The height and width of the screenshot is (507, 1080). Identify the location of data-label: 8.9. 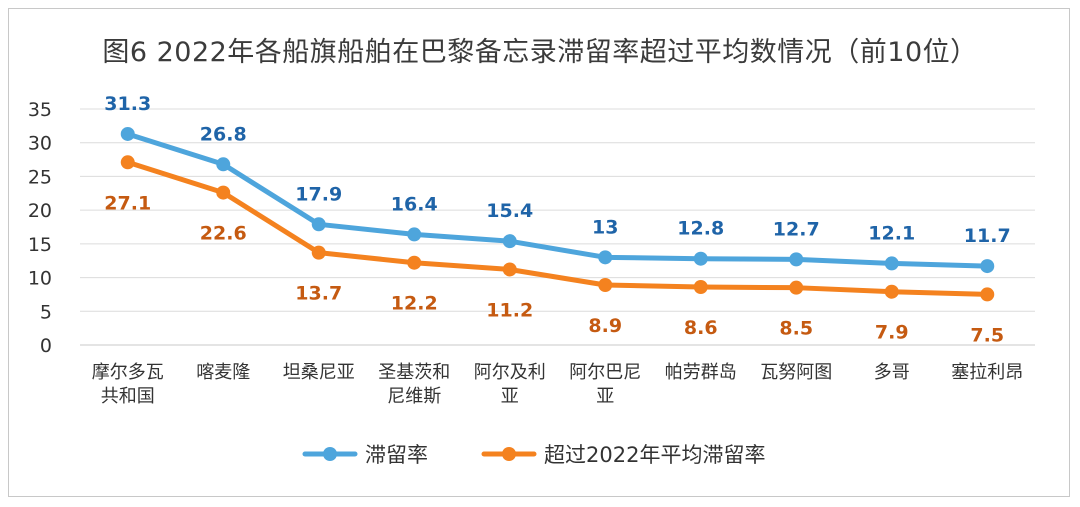
(605, 326).